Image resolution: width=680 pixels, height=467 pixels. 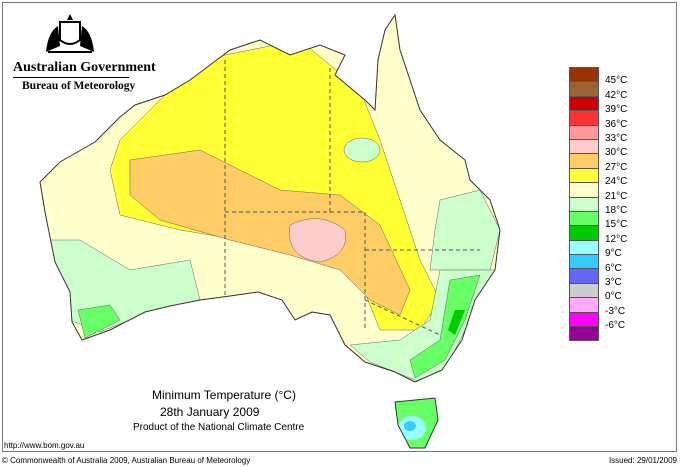 What do you see at coordinates (616, 95) in the screenshot?
I see `legend-label: 42°C` at bounding box center [616, 95].